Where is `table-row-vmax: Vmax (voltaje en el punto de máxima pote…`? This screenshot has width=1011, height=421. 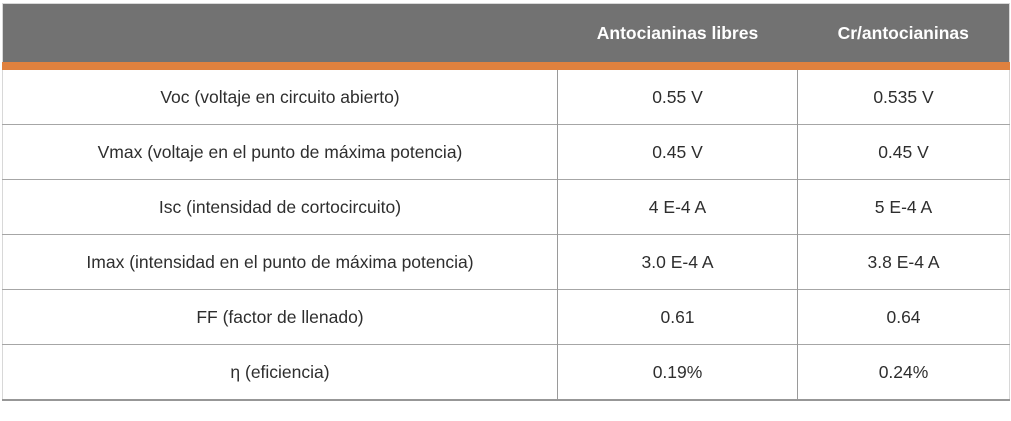
table-row-vmax: Vmax (voltaje en el punto de máxima pote… is located at coordinates (506, 152).